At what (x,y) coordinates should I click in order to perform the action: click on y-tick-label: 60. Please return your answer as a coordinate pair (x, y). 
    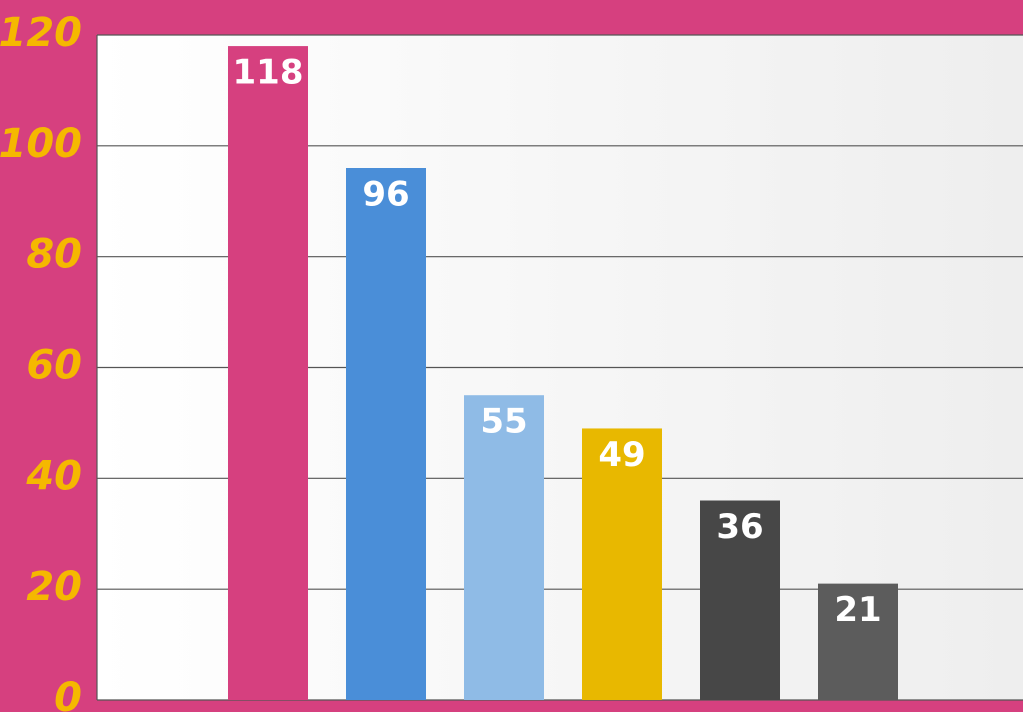
    Looking at the image, I should click on (54, 366).